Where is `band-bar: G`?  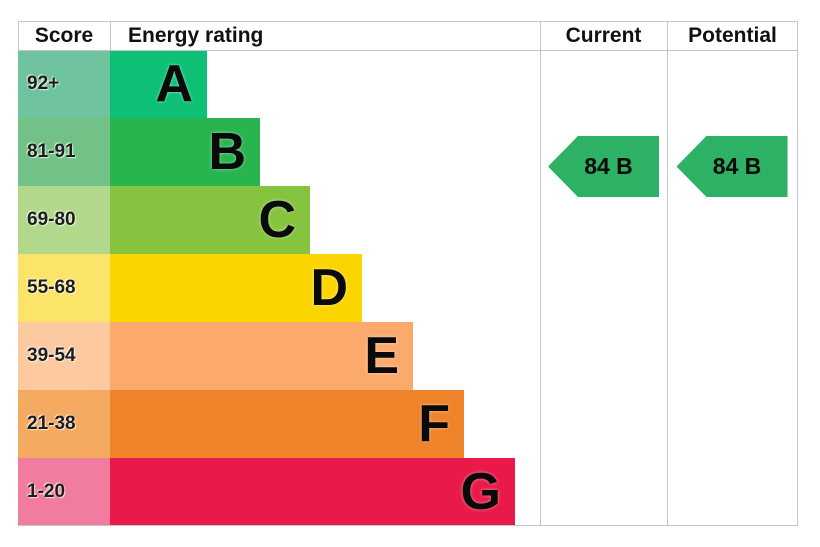 band-bar: G is located at coordinates (312, 492).